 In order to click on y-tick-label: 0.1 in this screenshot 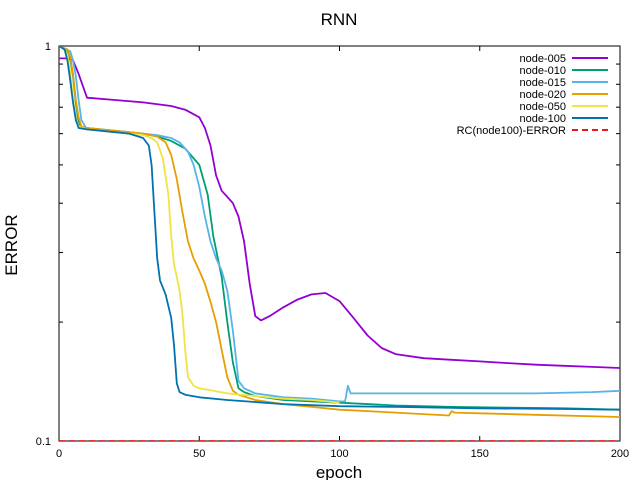, I will do `click(43, 442)`.